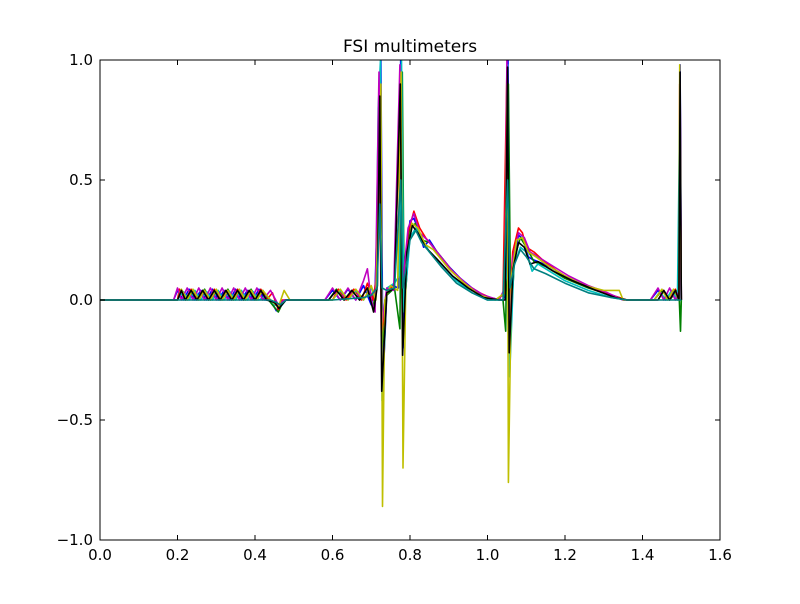 The image size is (800, 604). I want to click on y-tick-label: −0.5, so click(75, 420).